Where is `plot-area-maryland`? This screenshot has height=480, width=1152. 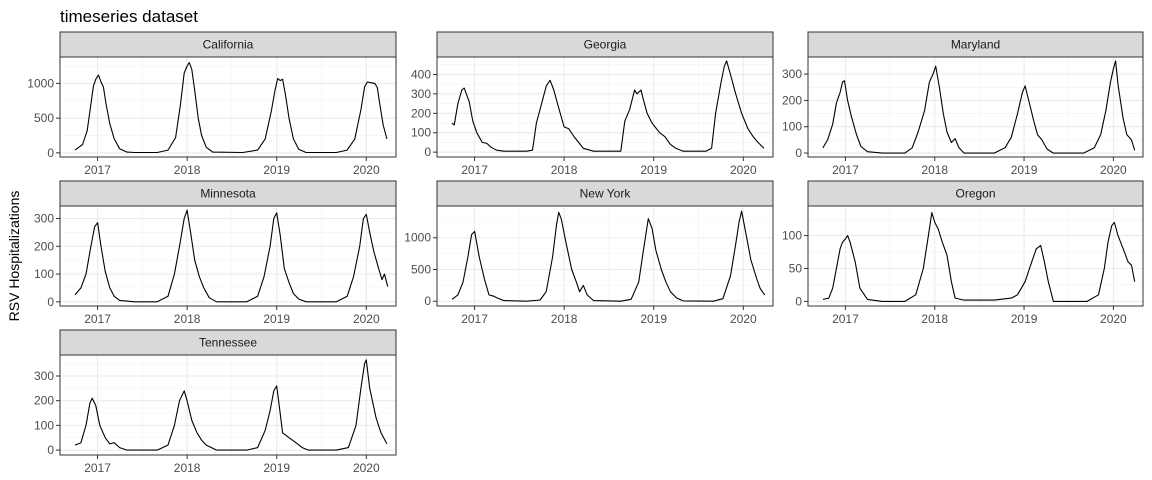
plot-area-maryland is located at coordinates (975, 107).